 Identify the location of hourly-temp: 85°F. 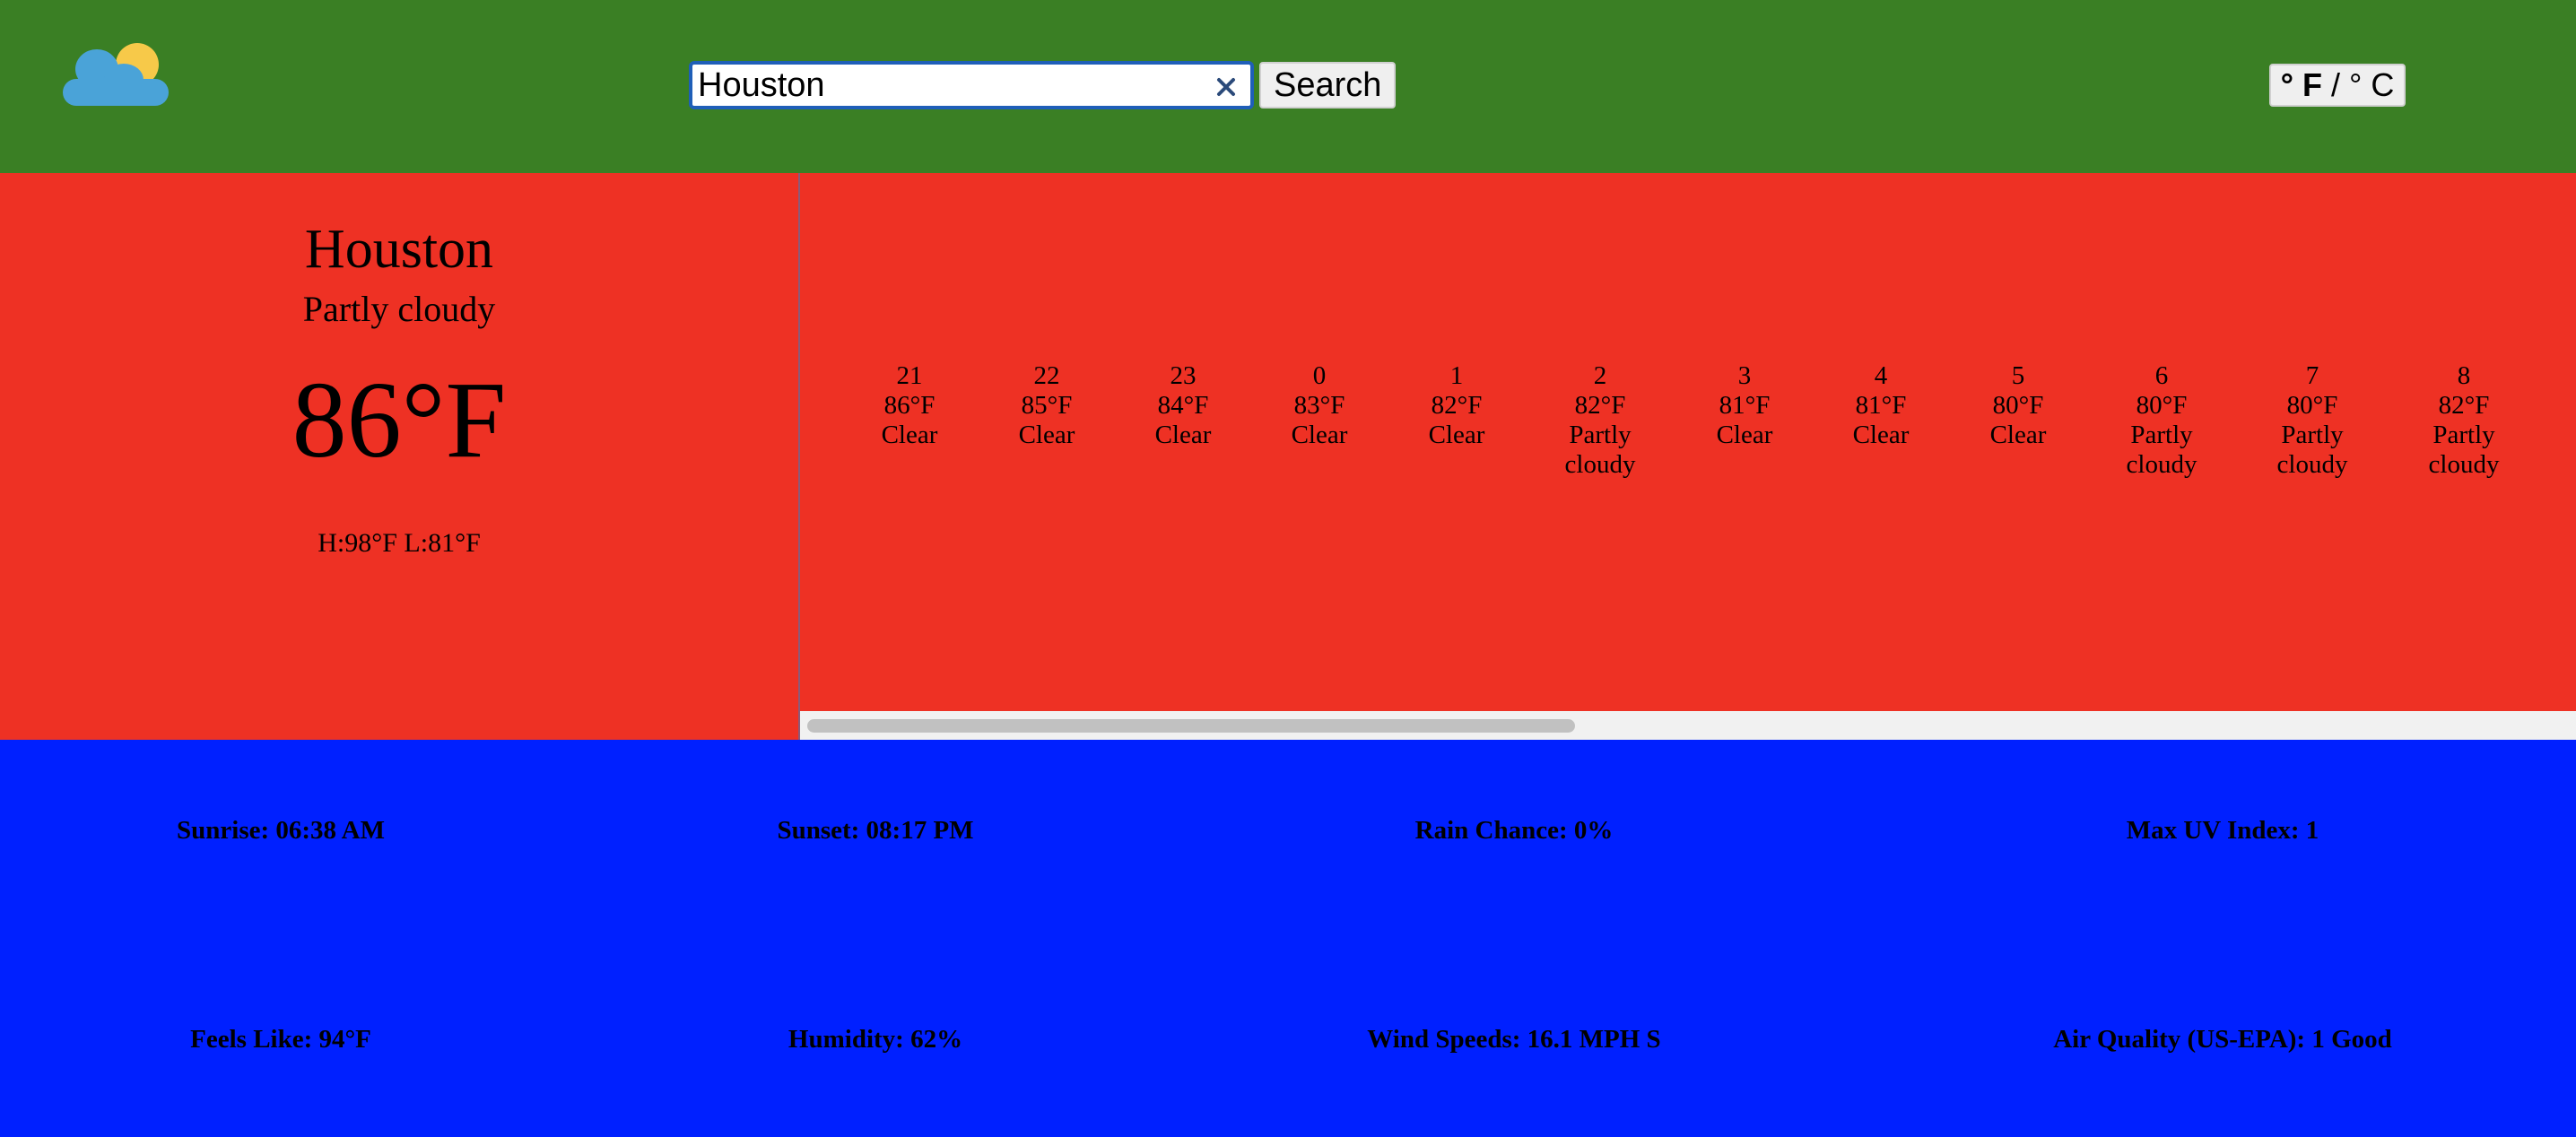
(1047, 405).